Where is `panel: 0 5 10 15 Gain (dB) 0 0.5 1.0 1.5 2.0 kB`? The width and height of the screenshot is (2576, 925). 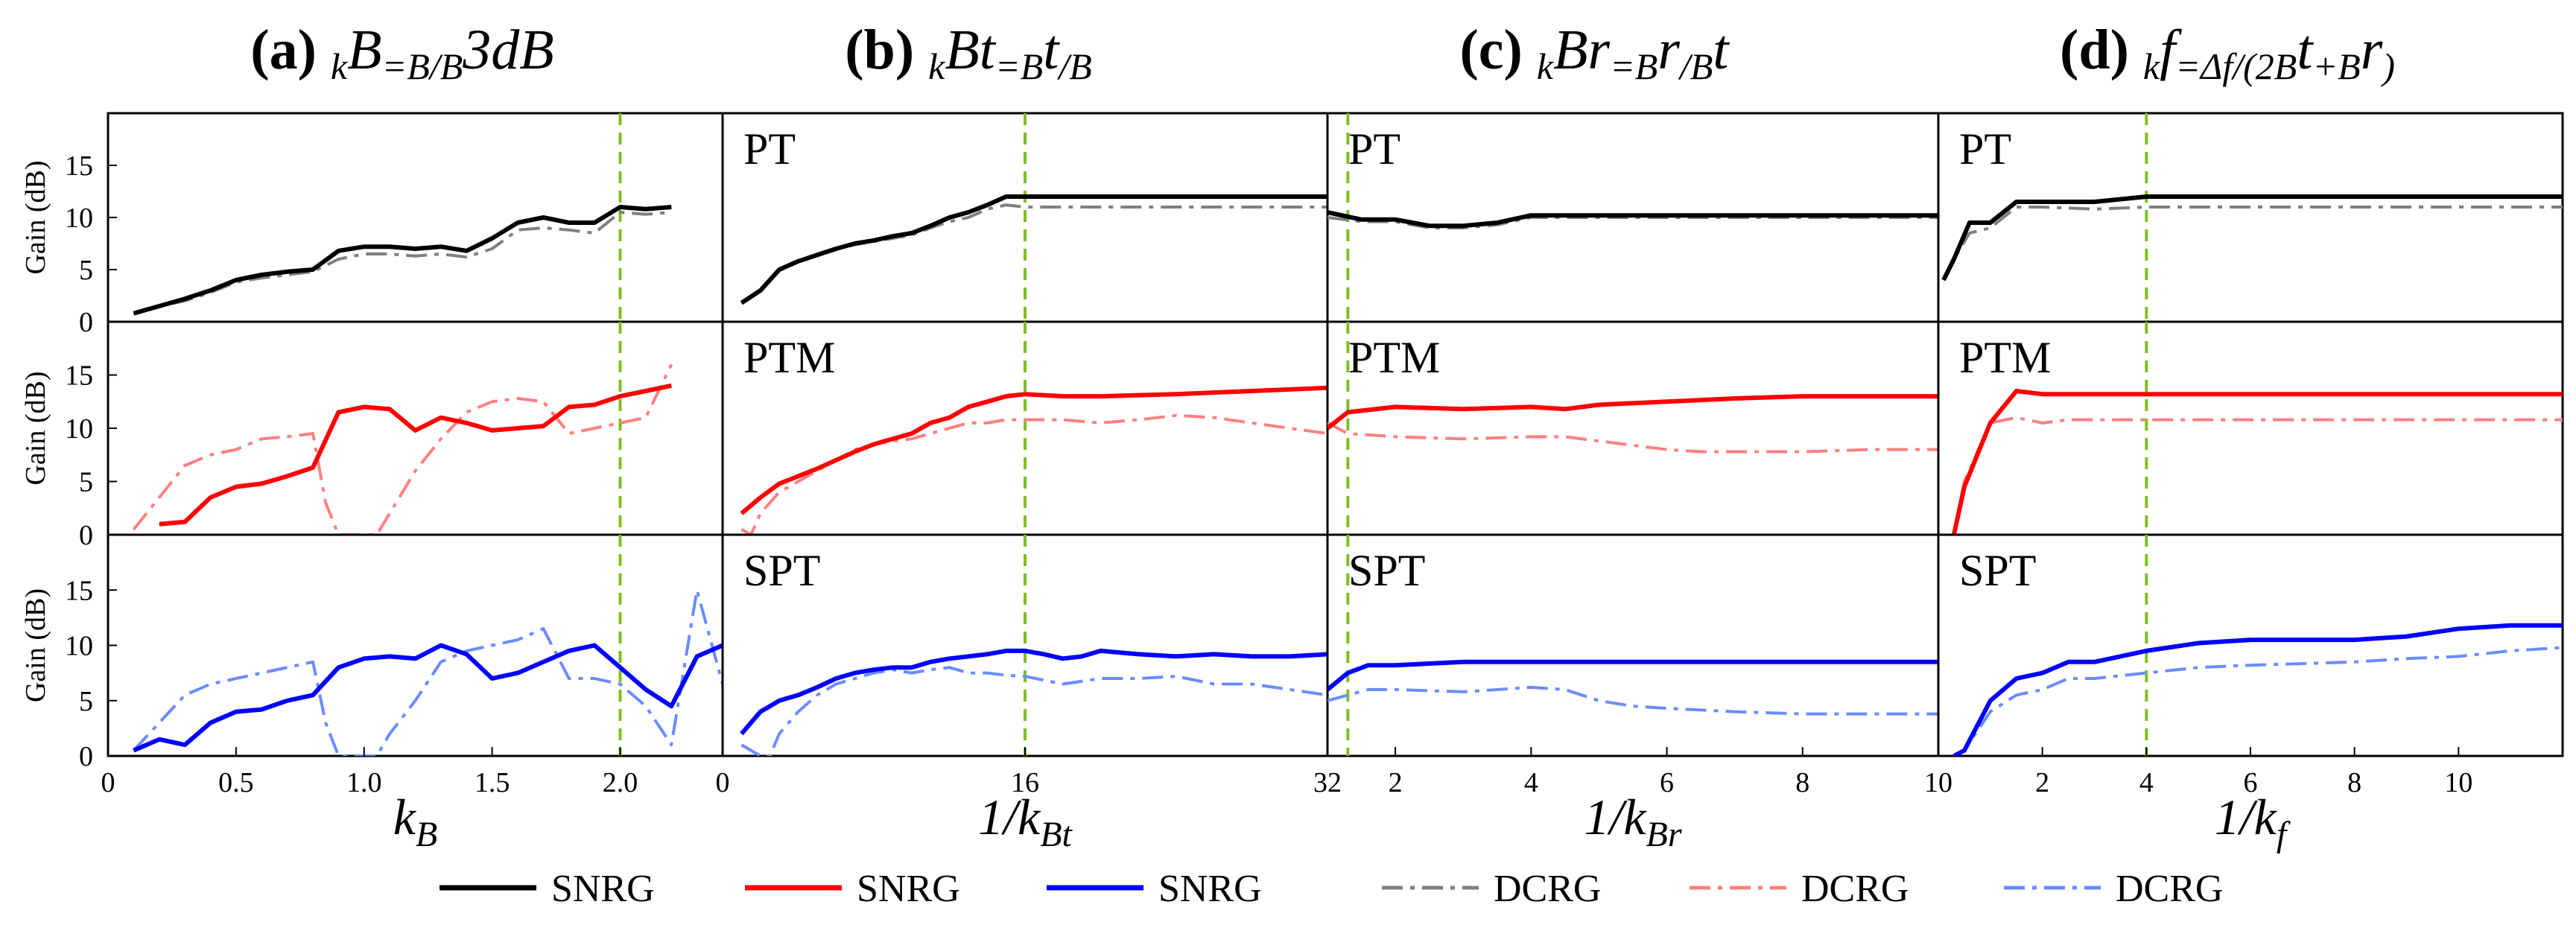
panel: 0 5 10 15 Gain (dB) 0 0.5 1.0 1.5 2.0 kB is located at coordinates (372, 693).